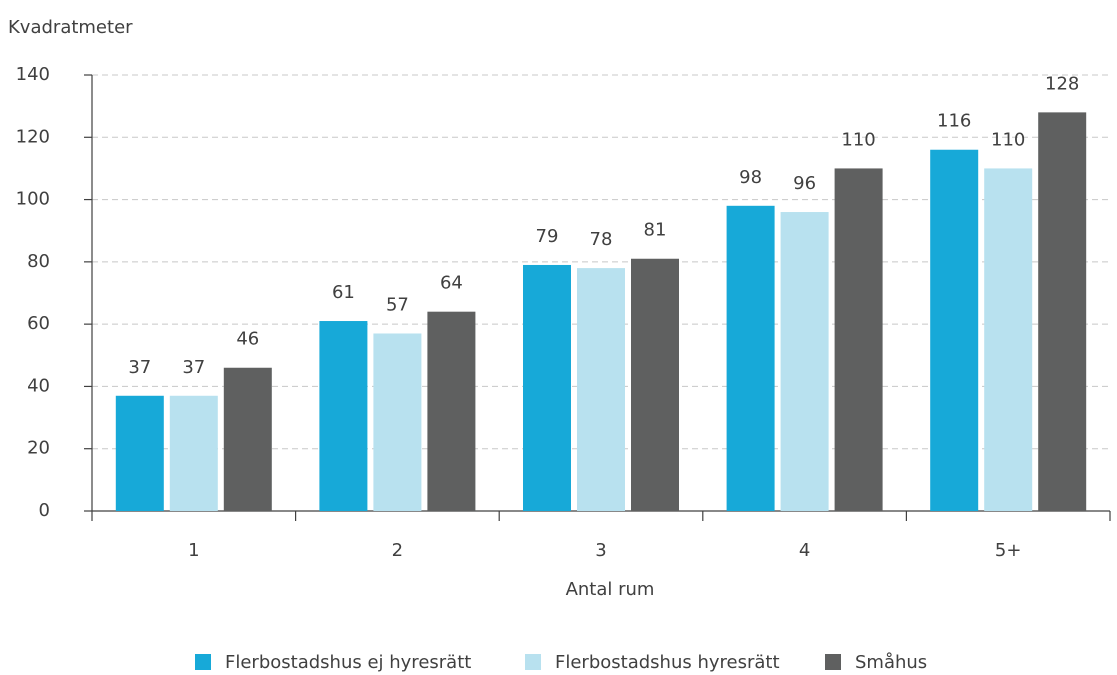 The height and width of the screenshot is (675, 1117). I want to click on x-tick-label: 2, so click(397, 550).